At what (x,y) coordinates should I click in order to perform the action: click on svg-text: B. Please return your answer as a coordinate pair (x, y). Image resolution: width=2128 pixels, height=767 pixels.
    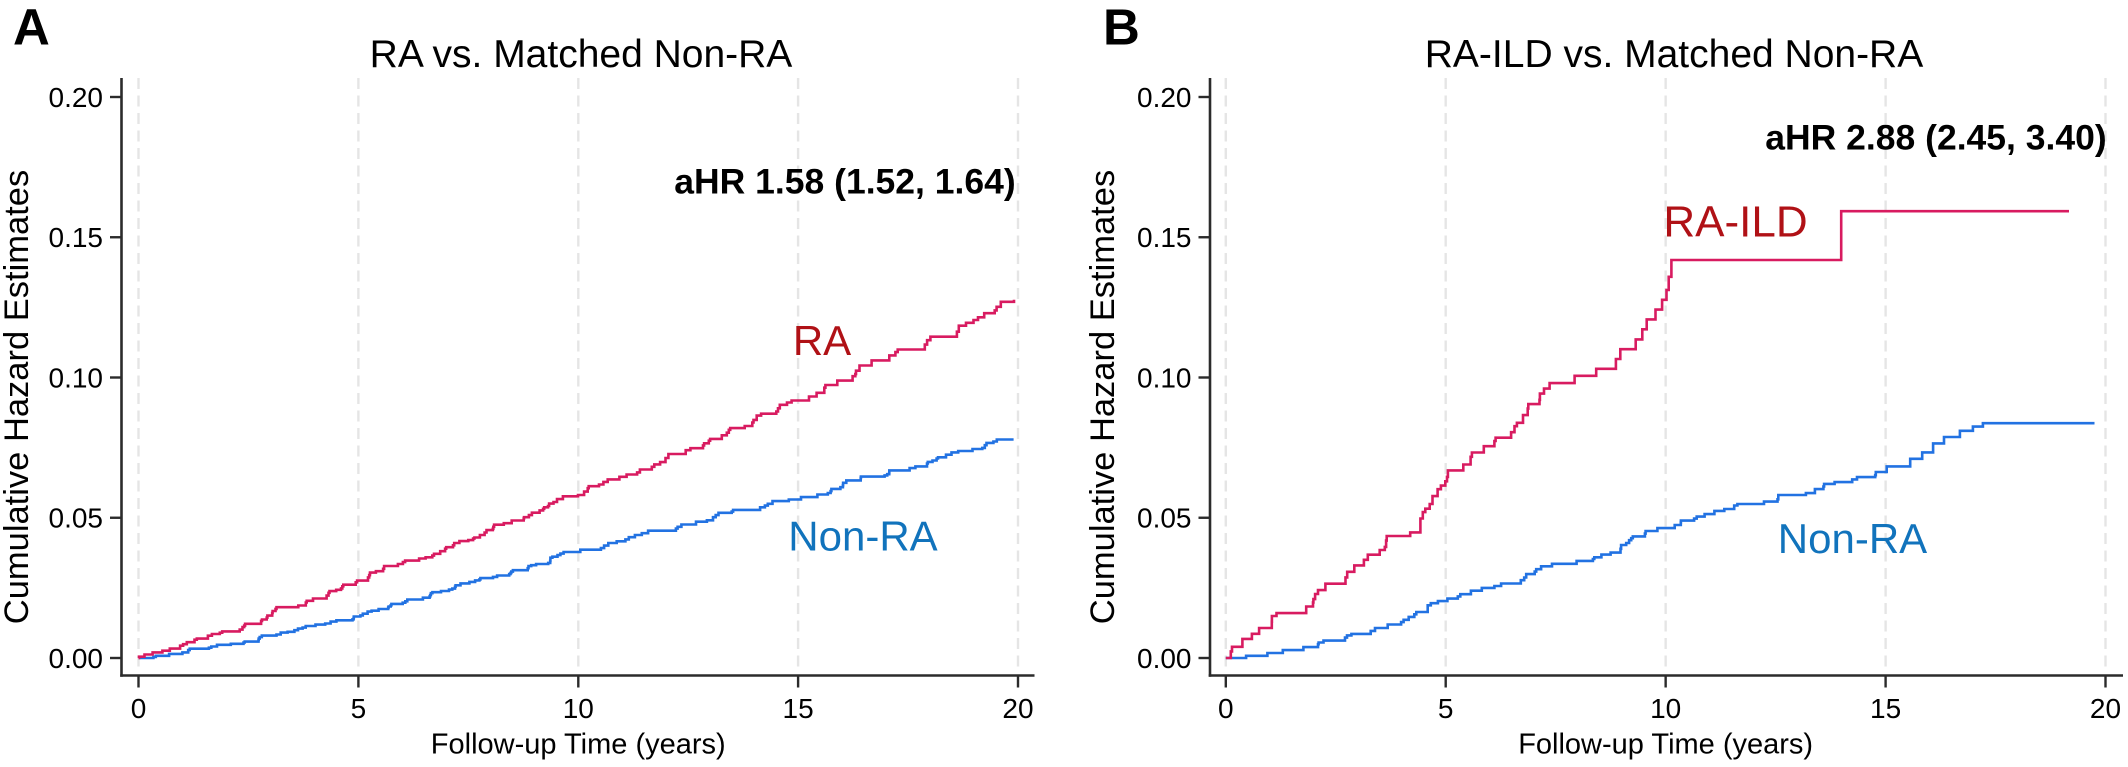
    Looking at the image, I should click on (1121, 28).